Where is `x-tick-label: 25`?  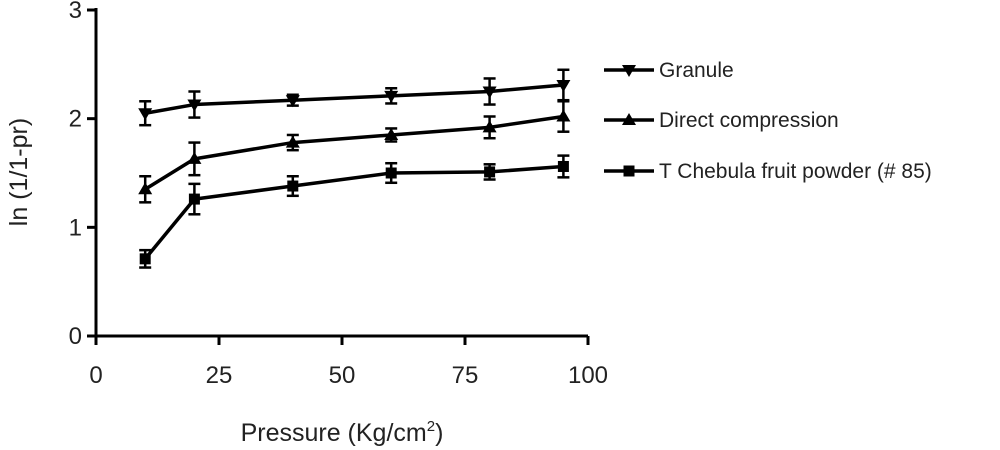
x-tick-label: 25 is located at coordinates (219, 375).